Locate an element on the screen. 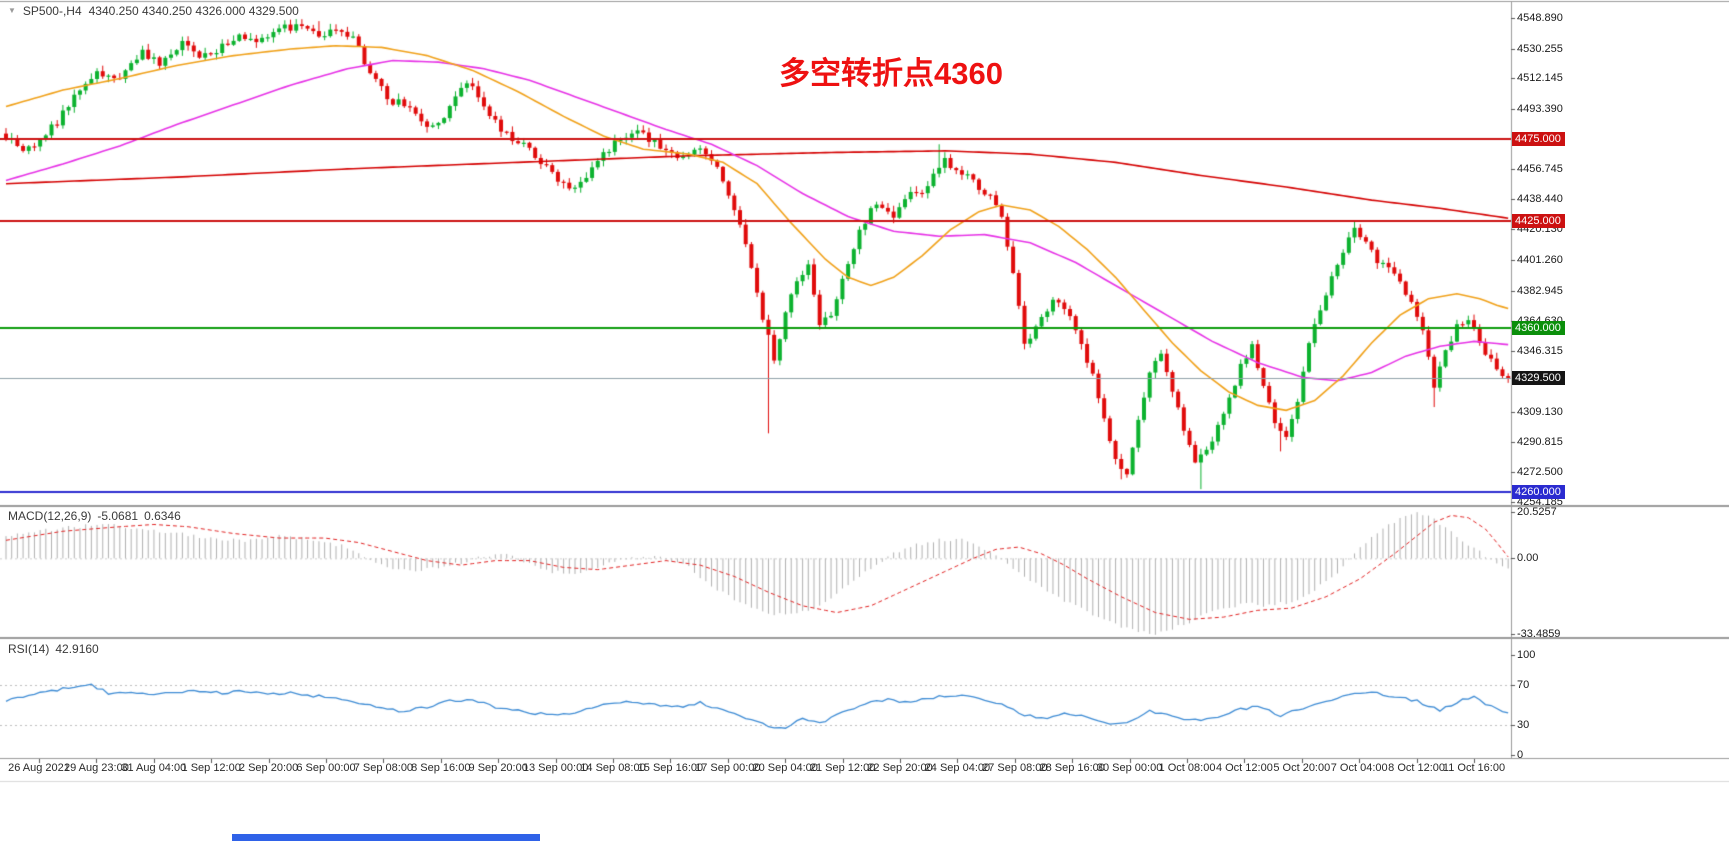 The width and height of the screenshot is (1729, 841). price-axis-label: 4548.890 is located at coordinates (1540, 18).